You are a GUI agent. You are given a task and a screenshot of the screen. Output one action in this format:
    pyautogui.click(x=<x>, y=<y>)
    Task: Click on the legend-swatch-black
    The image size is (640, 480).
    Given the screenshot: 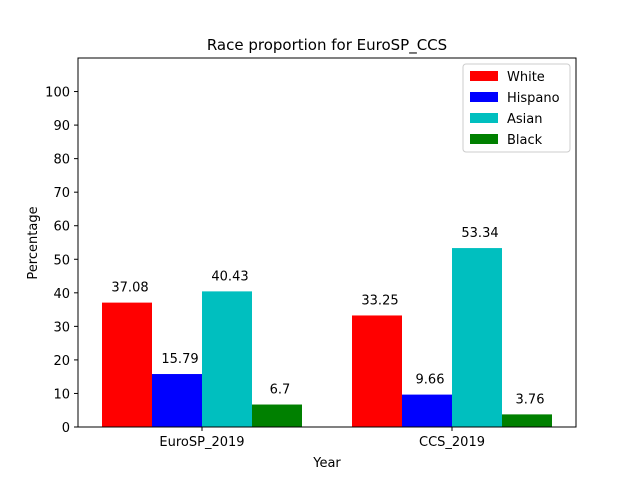 What is the action you would take?
    pyautogui.click(x=484, y=139)
    